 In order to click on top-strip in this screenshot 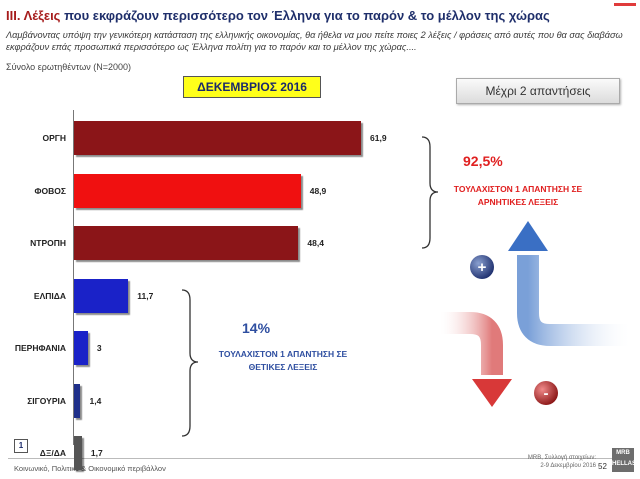, I will do `click(320, 2)`.